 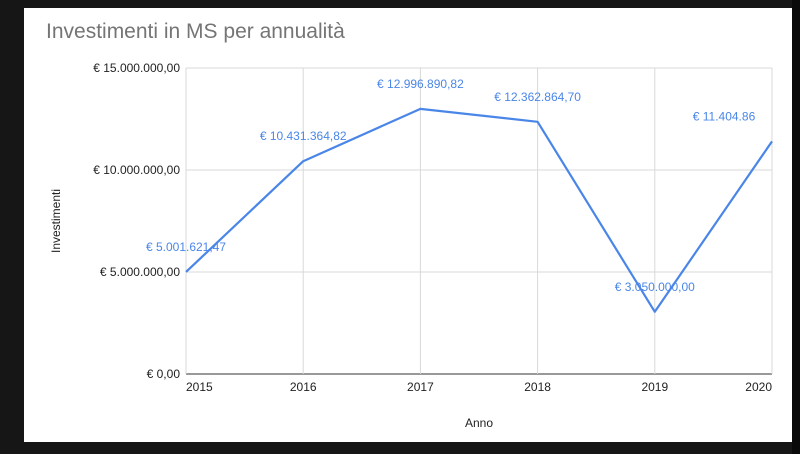 What do you see at coordinates (195, 31) in the screenshot?
I see `chart-title: Investimenti in MS per annualità` at bounding box center [195, 31].